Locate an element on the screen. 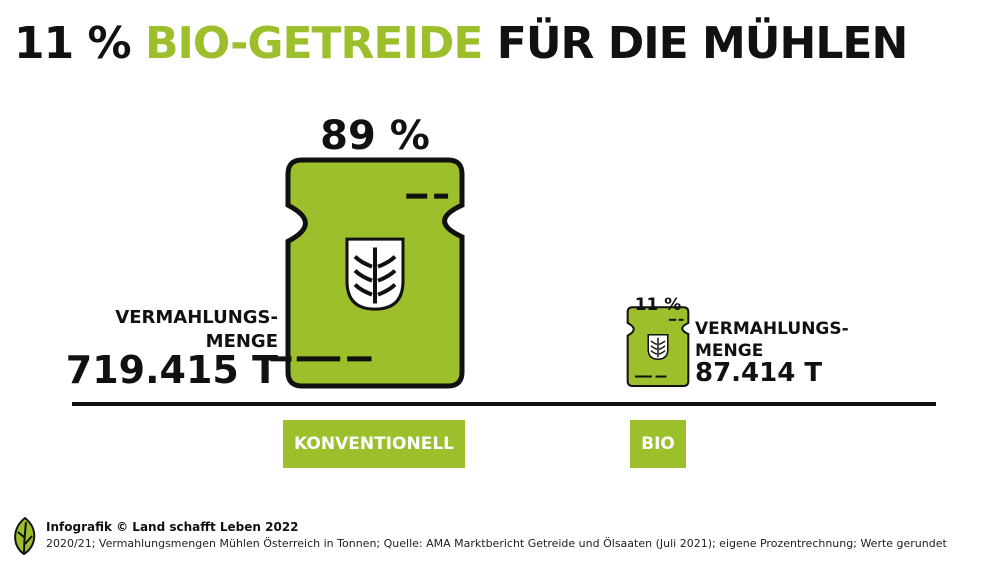 The width and height of the screenshot is (1000, 571). measure-label-konventionell: VERMAHLUNGS- MENGE is located at coordinates (196, 330).